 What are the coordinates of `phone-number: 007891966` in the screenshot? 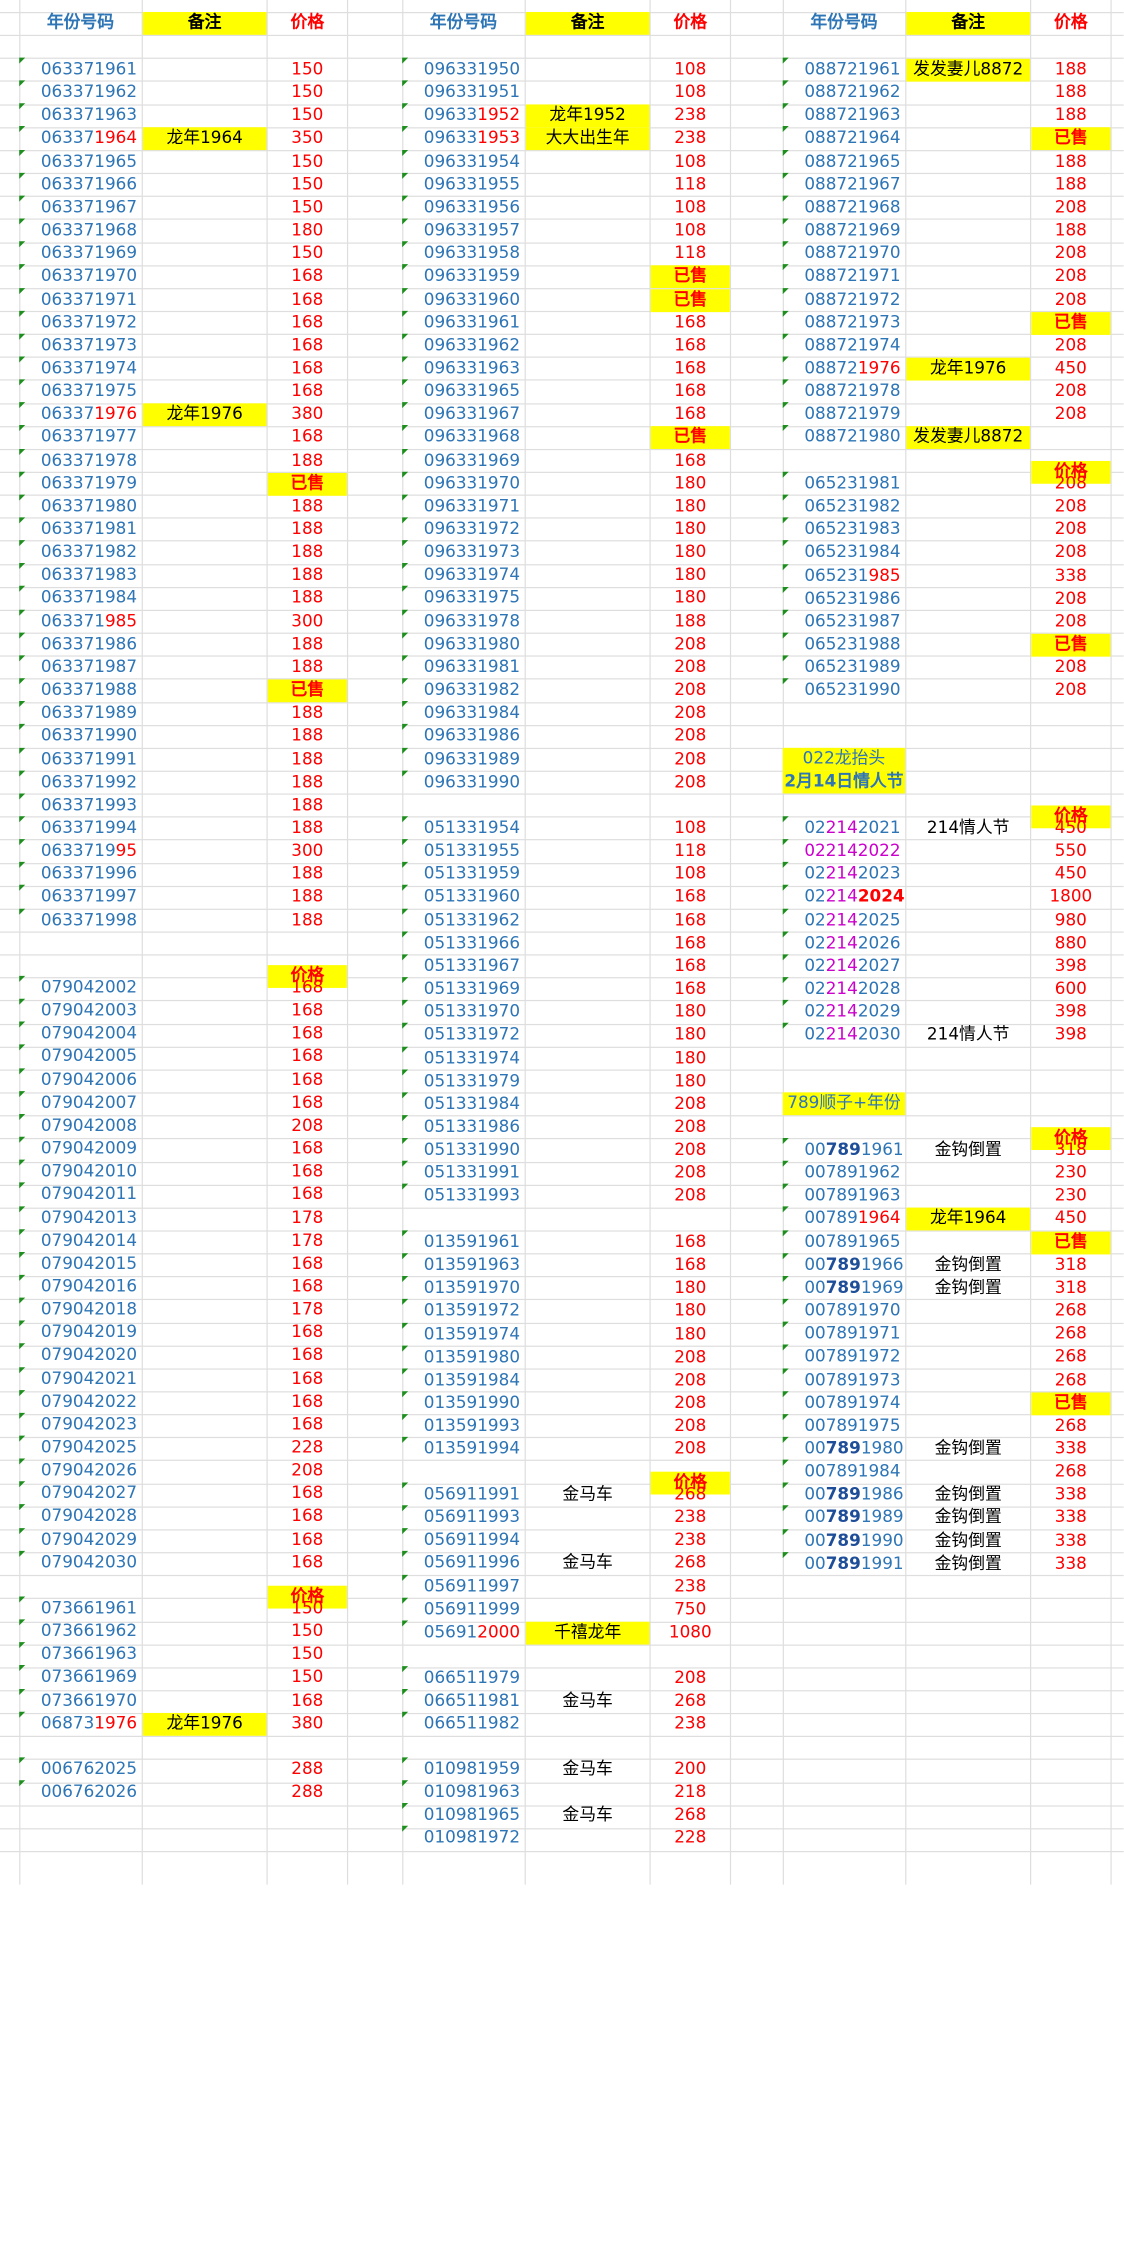 It's located at (855, 1265).